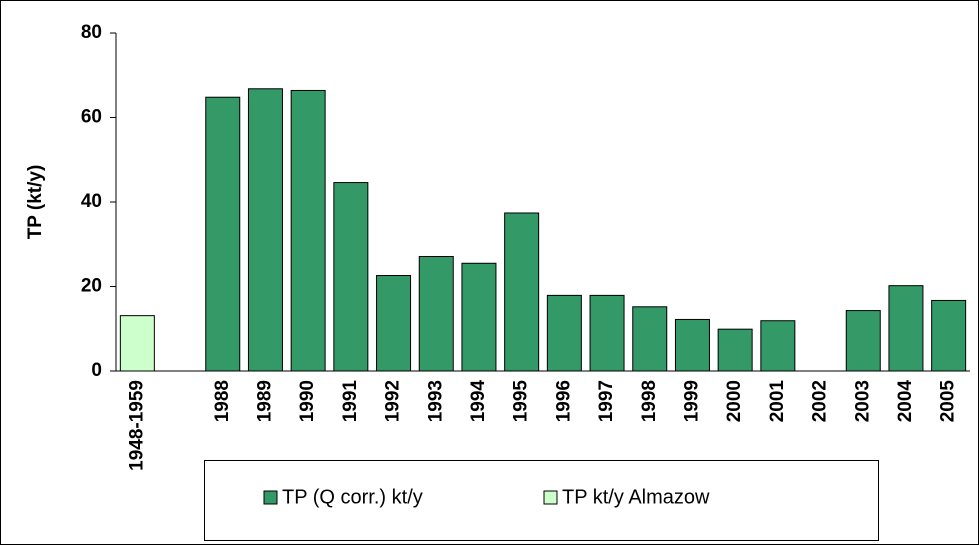 The width and height of the screenshot is (979, 545). What do you see at coordinates (35, 202) in the screenshot?
I see `y-axis-label: TP (kt/y)` at bounding box center [35, 202].